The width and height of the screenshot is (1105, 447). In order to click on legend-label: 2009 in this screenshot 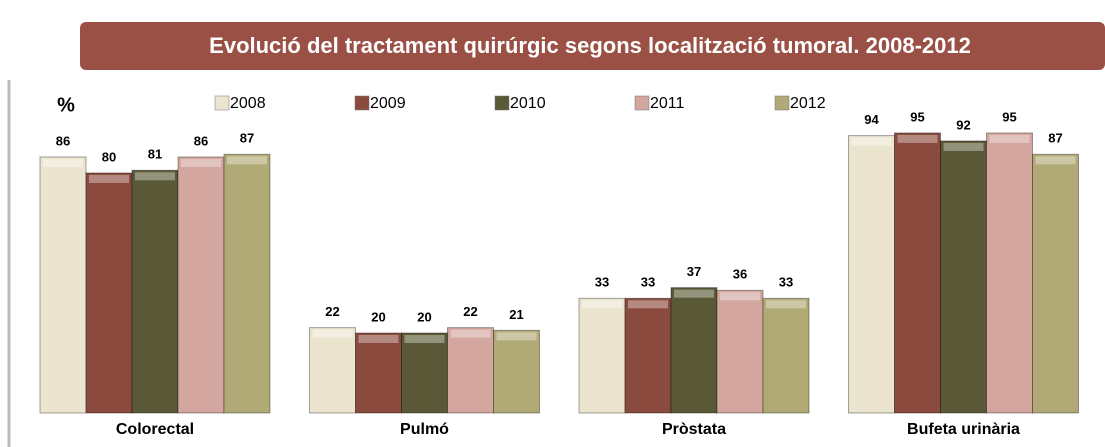, I will do `click(388, 103)`.